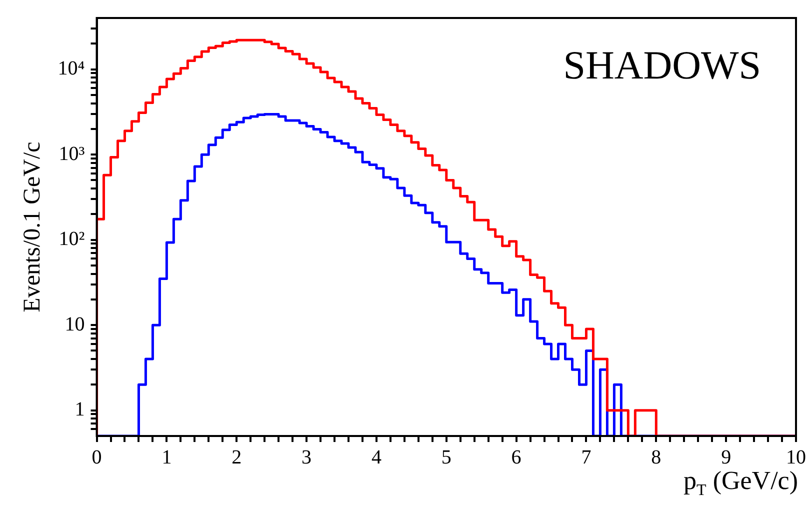 This screenshot has width=810, height=509. Describe the element at coordinates (74, 324) in the screenshot. I see `y-tick-label: 10` at that location.